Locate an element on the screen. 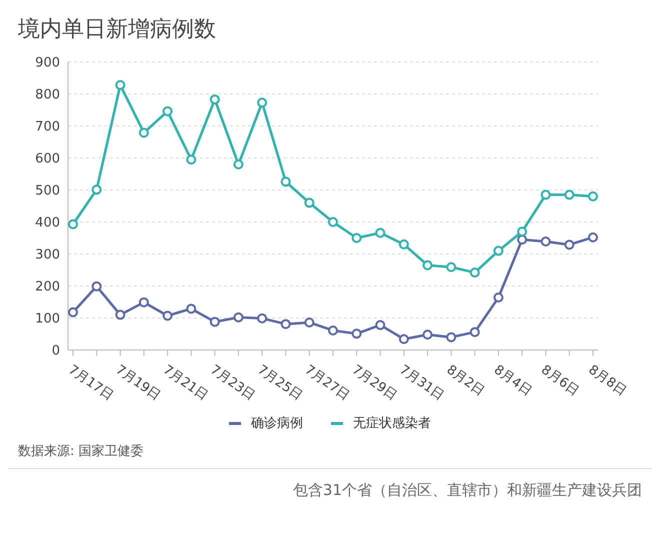 Image resolution: width=660 pixels, height=543 pixels. x-tick-label: 8月6日 is located at coordinates (560, 381).